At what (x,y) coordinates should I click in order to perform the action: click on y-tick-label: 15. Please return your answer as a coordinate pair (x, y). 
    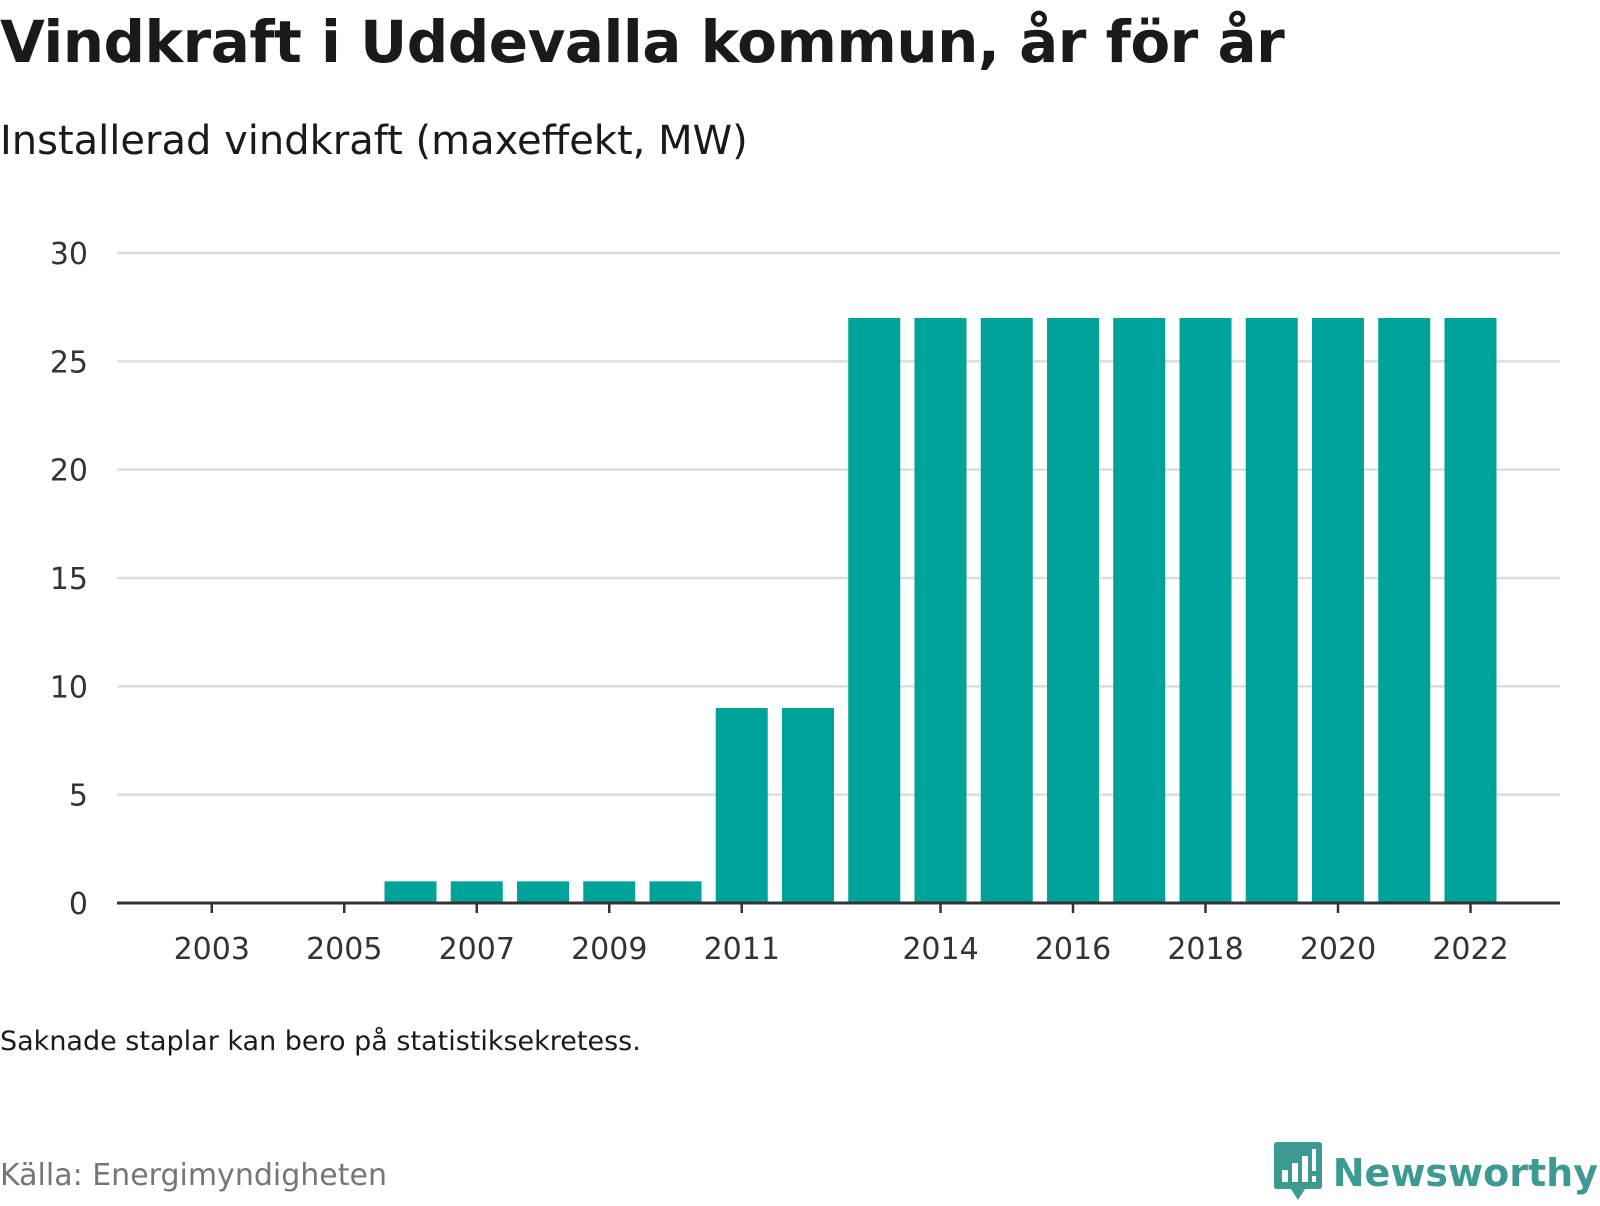
    Looking at the image, I should click on (69, 579).